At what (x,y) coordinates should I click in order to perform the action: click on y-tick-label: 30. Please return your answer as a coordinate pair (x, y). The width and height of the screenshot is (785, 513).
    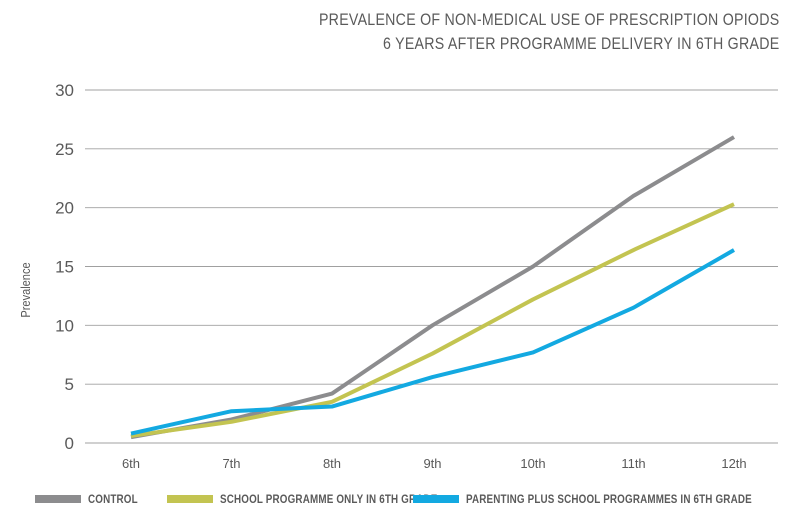
    Looking at the image, I should click on (64, 90).